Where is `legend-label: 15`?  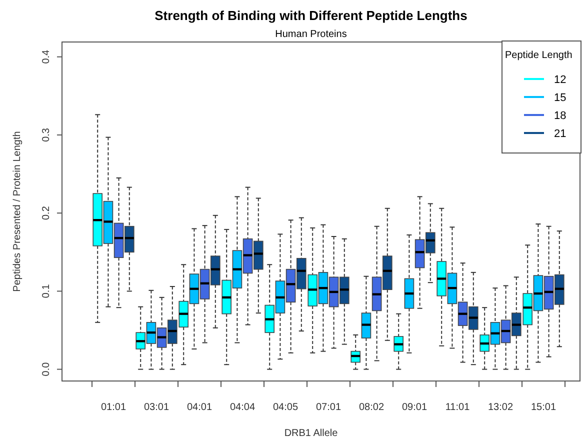 legend-label: 15 is located at coordinates (560, 98).